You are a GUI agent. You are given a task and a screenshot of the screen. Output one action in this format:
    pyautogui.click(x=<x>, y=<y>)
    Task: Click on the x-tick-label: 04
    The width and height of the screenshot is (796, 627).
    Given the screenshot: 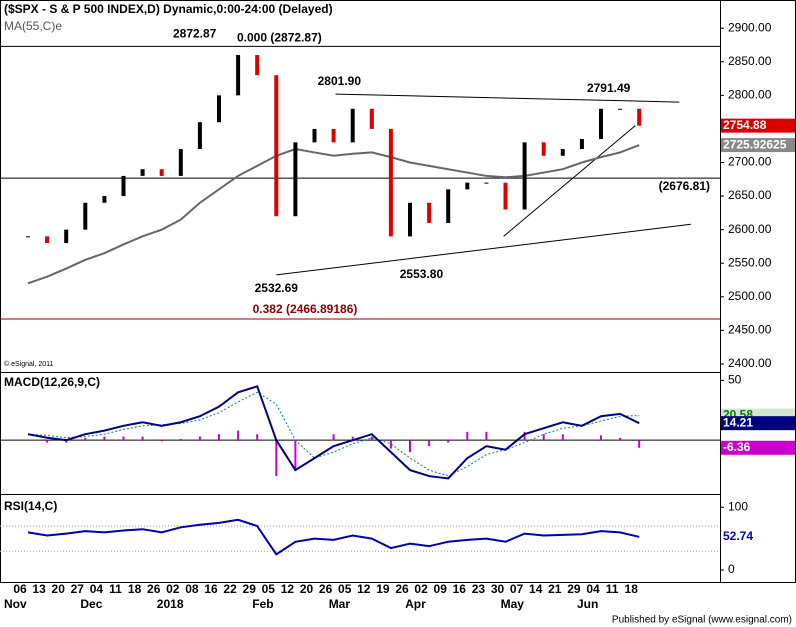 What is the action you would take?
    pyautogui.click(x=97, y=589)
    